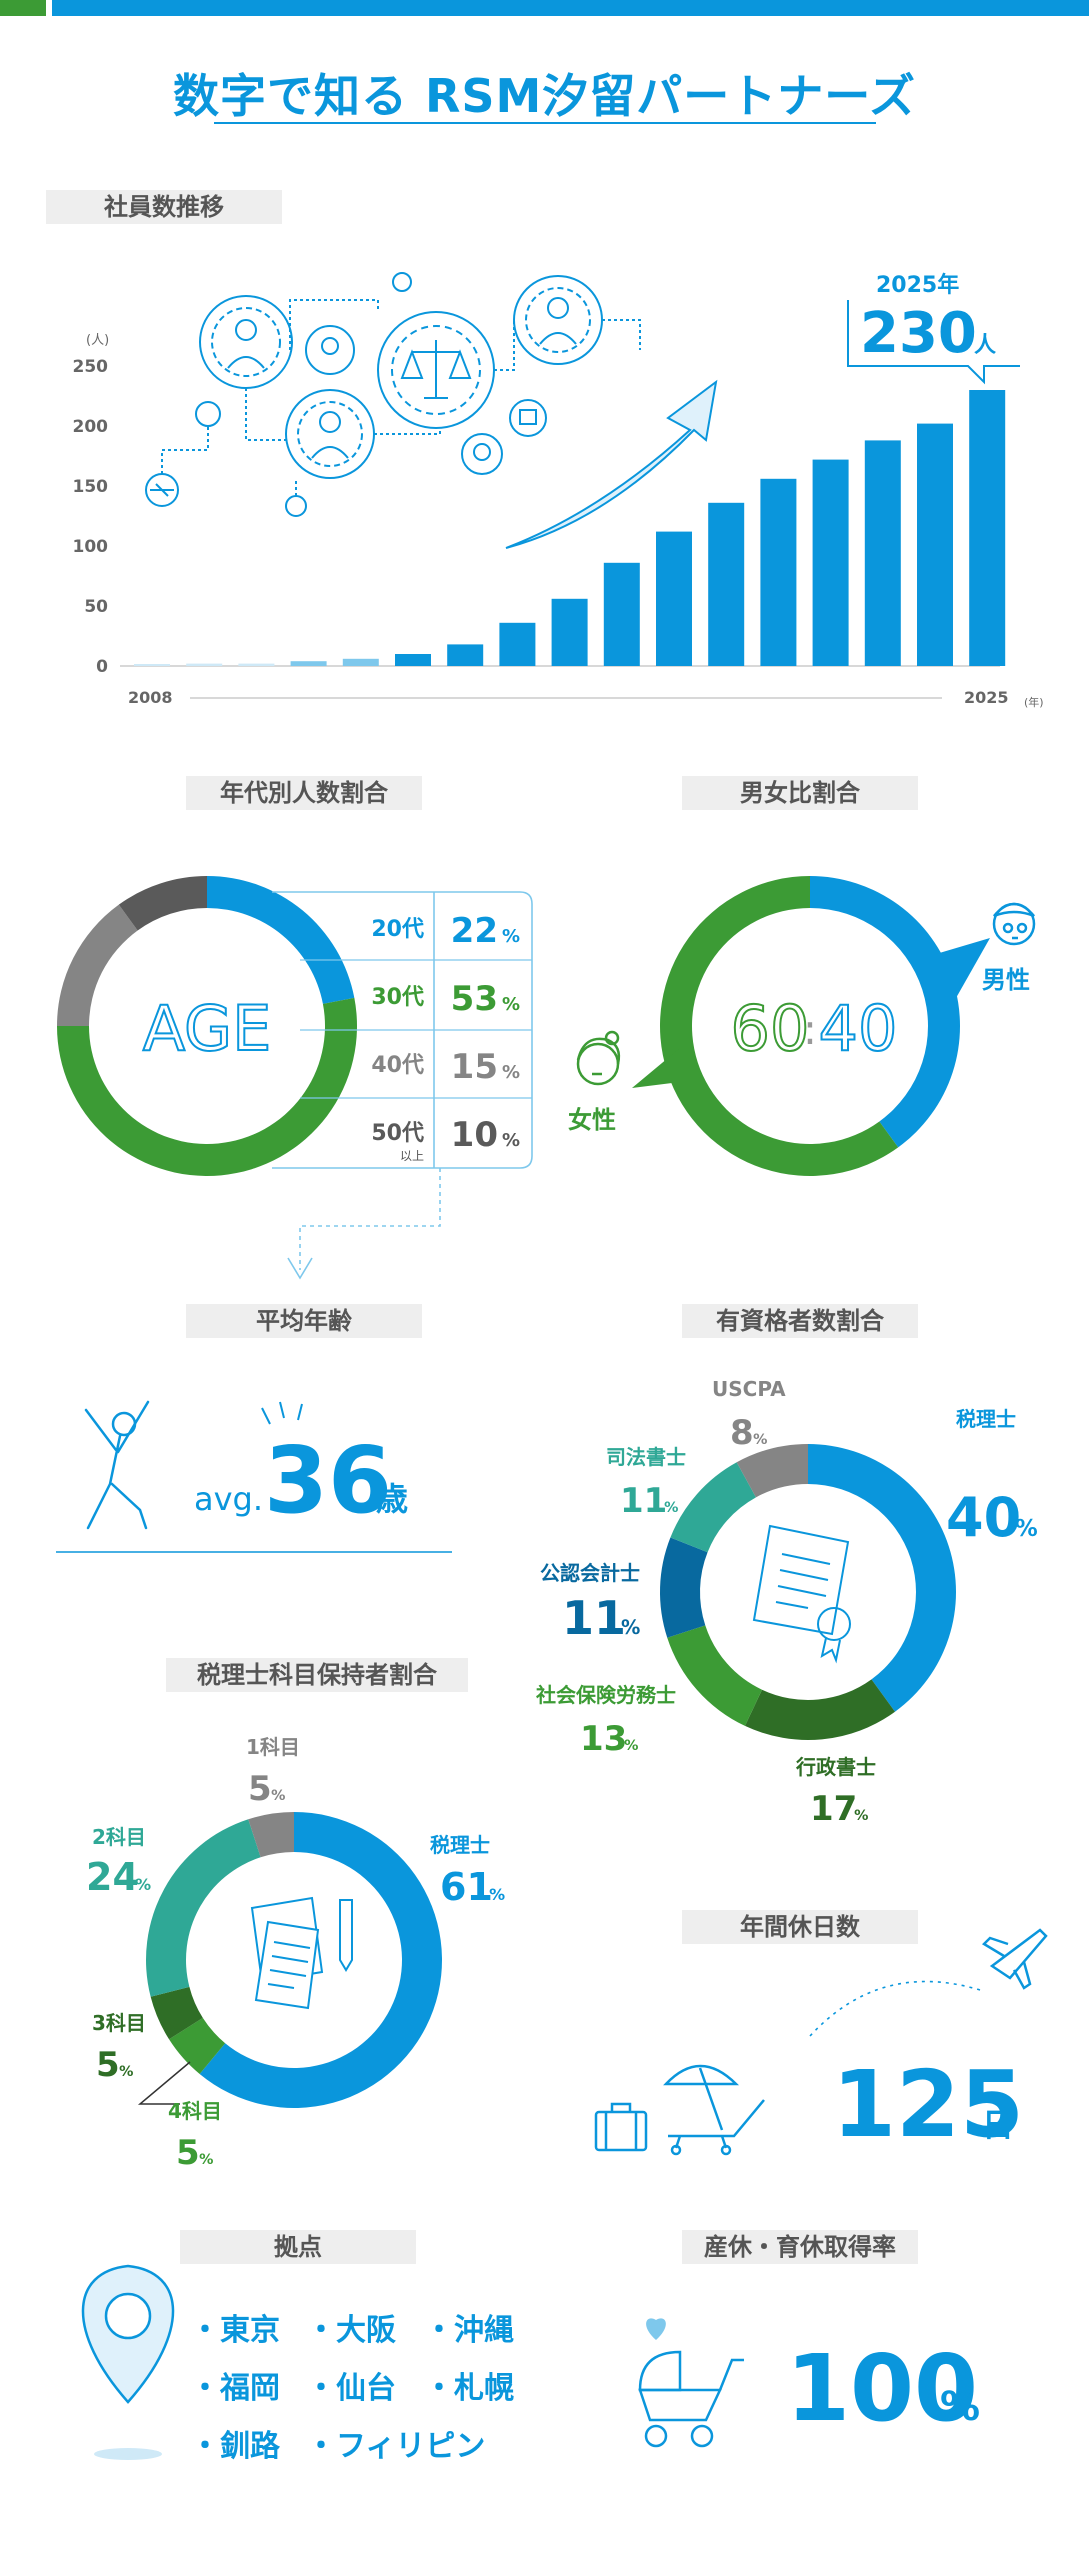  What do you see at coordinates (742, 1433) in the screenshot?
I see `qual-value: 8` at bounding box center [742, 1433].